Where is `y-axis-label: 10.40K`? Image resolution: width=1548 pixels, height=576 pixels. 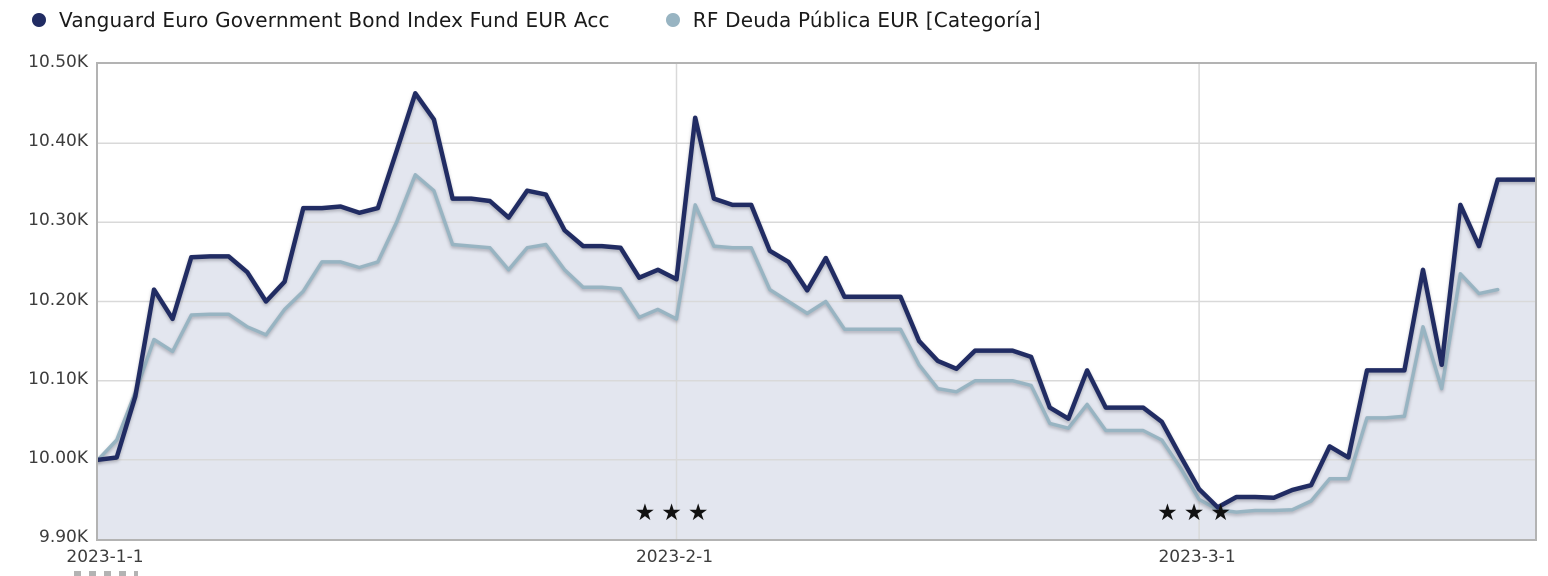
y-axis-label: 10.40K is located at coordinates (58, 141).